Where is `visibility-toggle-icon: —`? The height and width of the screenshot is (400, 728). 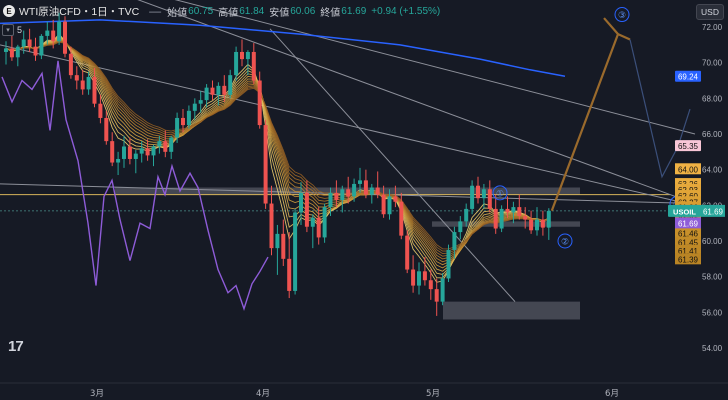
visibility-toggle-icon: — is located at coordinates (155, 11).